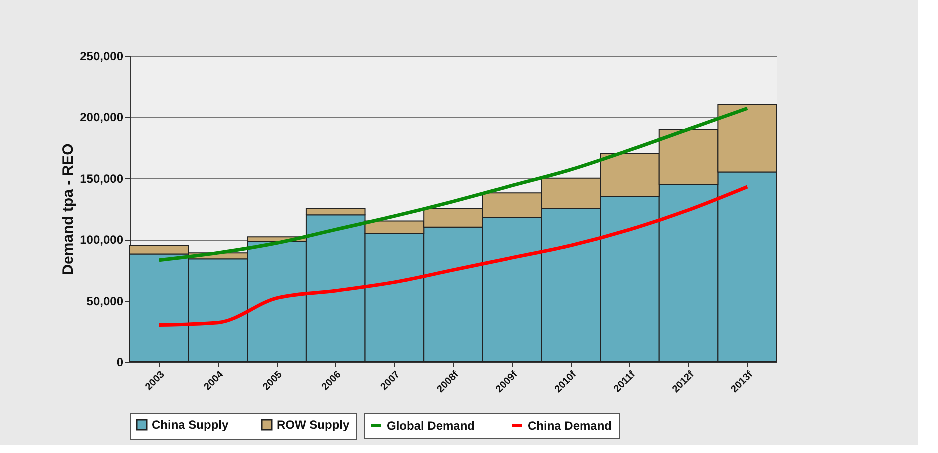  Describe the element at coordinates (102, 57) in the screenshot. I see `y-tick-label: 250,000` at that location.